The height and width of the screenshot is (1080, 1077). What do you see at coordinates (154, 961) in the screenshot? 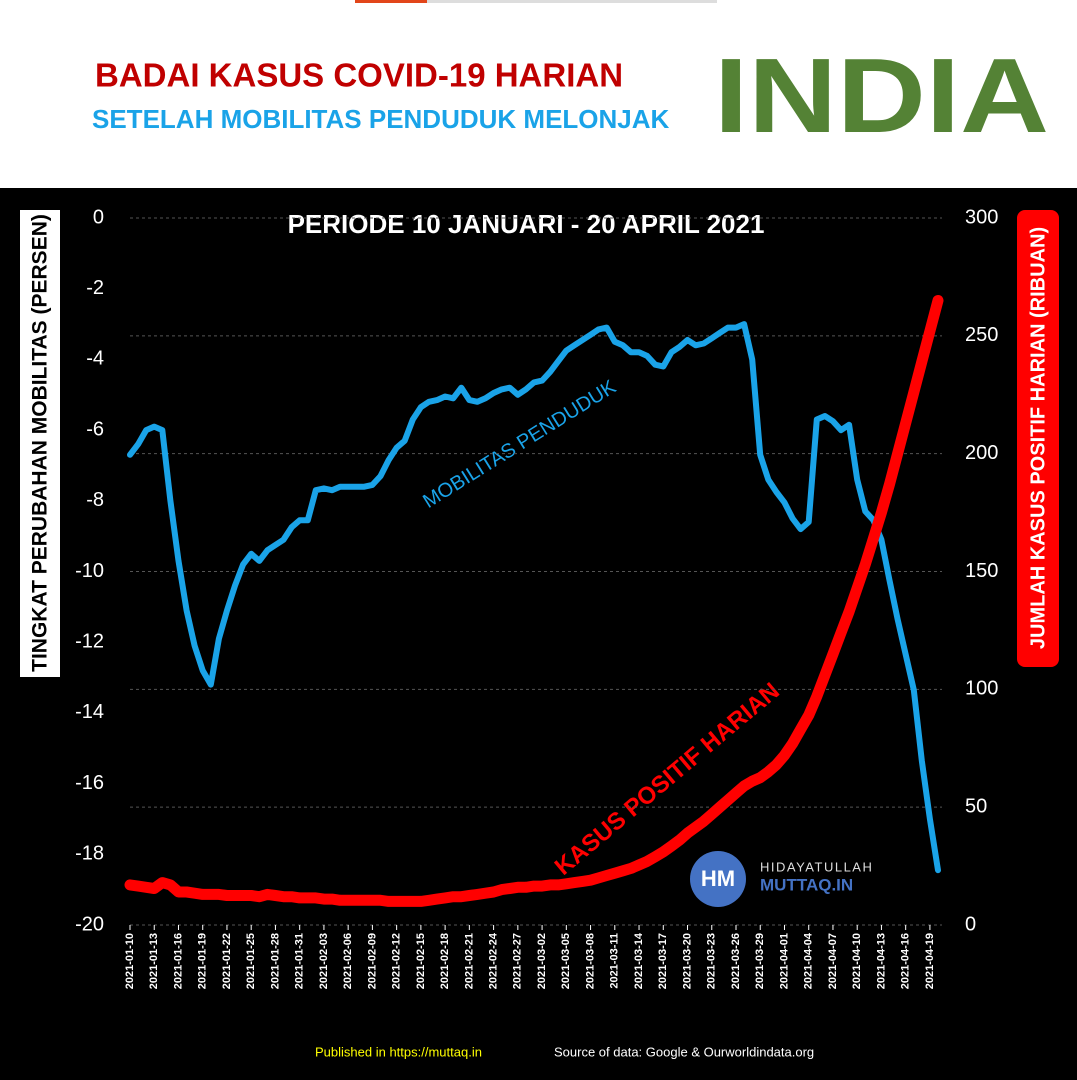
I see `x-tick-label: 2021-01-13` at bounding box center [154, 961].